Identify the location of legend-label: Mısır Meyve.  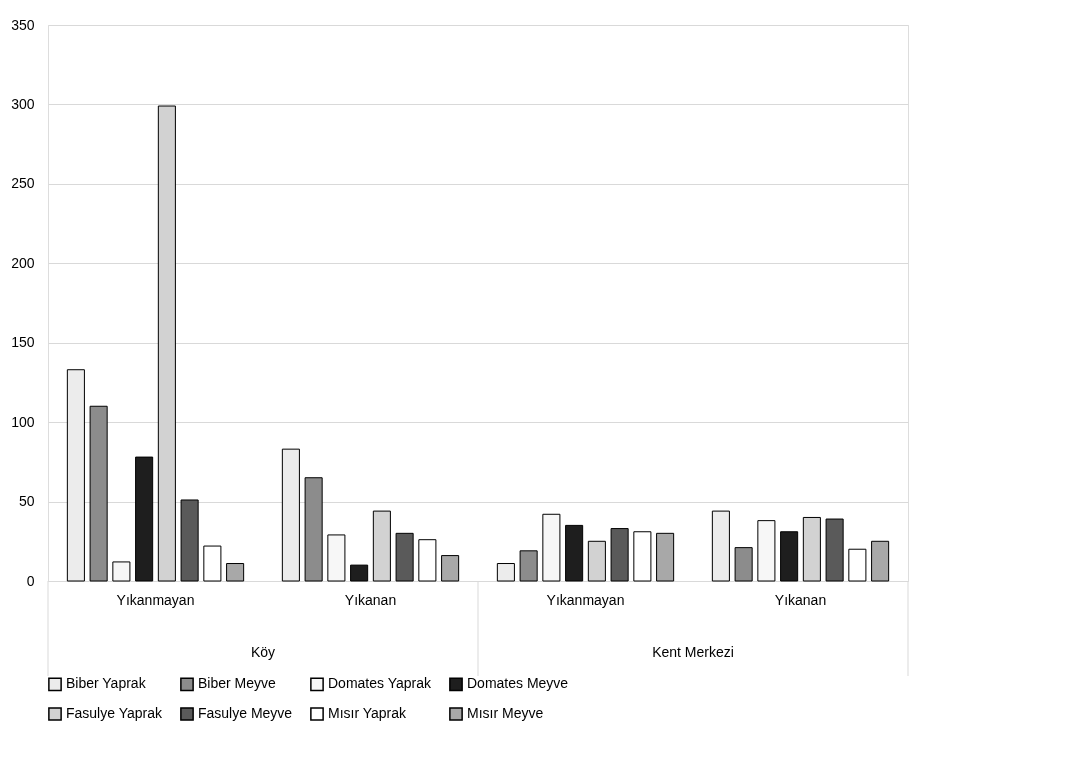
(505, 713).